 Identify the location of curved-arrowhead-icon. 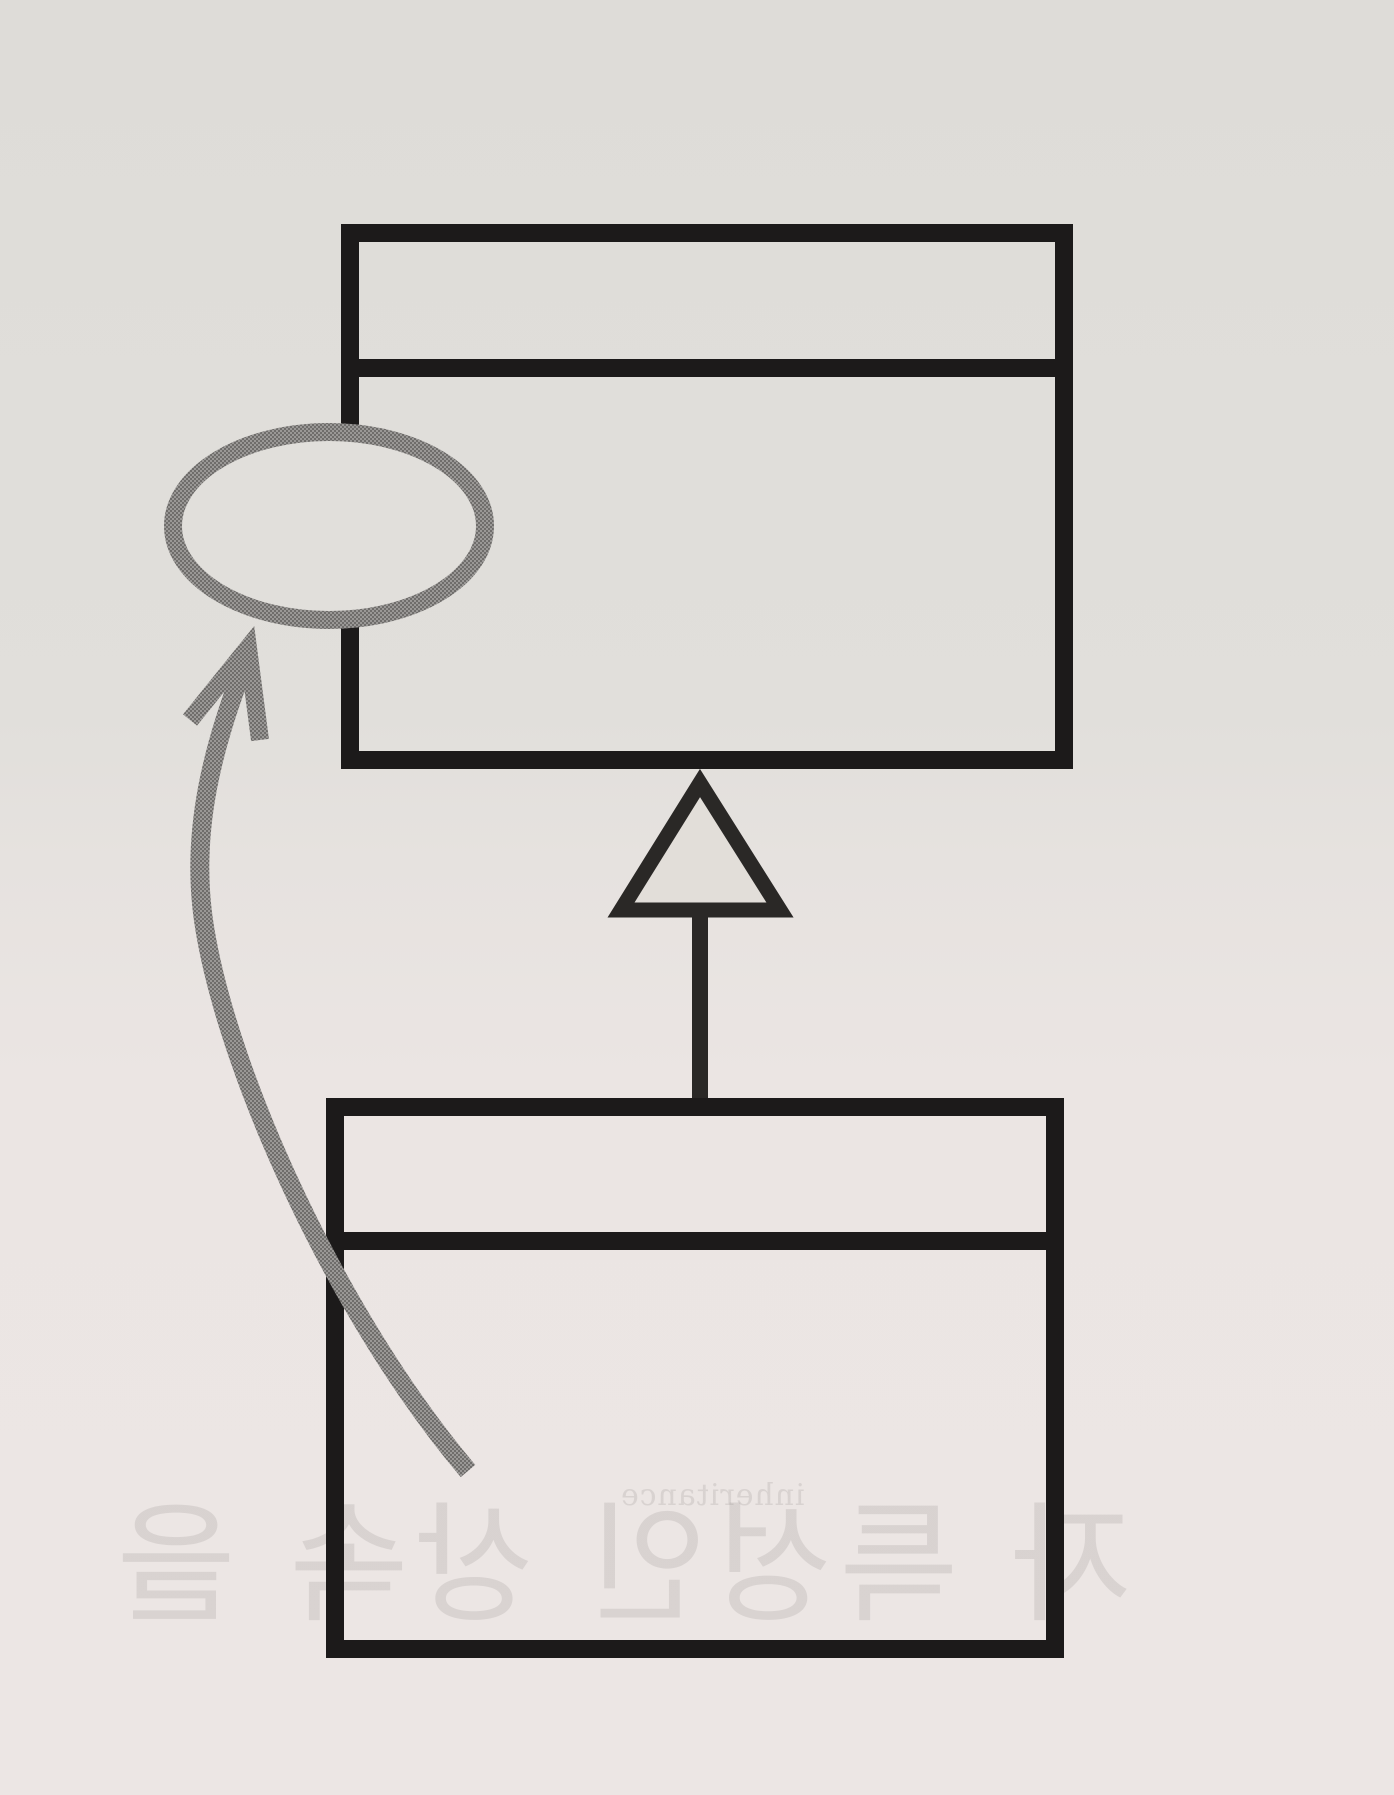
(225, 683).